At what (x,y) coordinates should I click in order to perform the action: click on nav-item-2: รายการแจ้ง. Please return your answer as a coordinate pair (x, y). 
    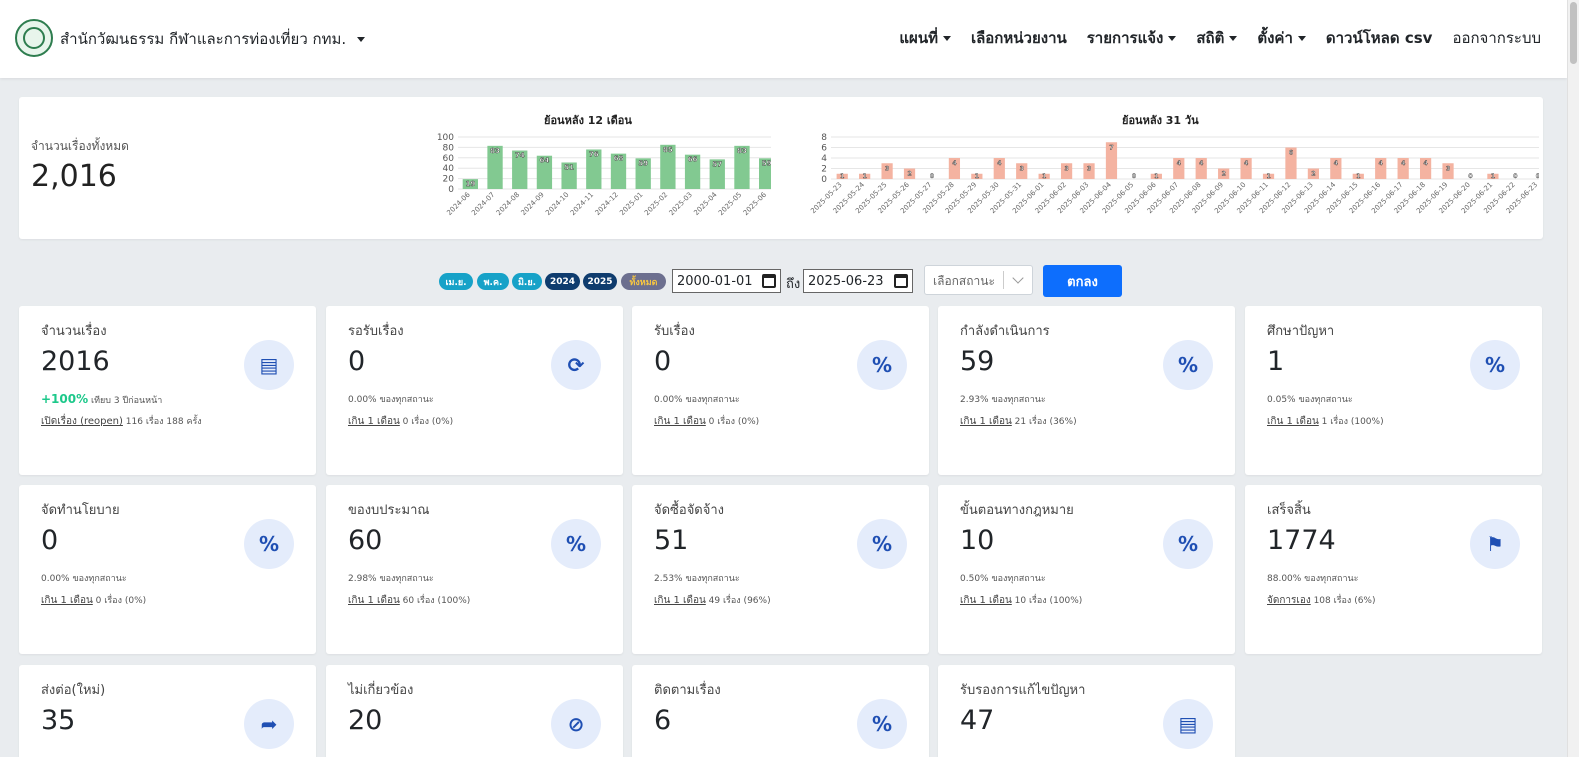
    Looking at the image, I should click on (1132, 38).